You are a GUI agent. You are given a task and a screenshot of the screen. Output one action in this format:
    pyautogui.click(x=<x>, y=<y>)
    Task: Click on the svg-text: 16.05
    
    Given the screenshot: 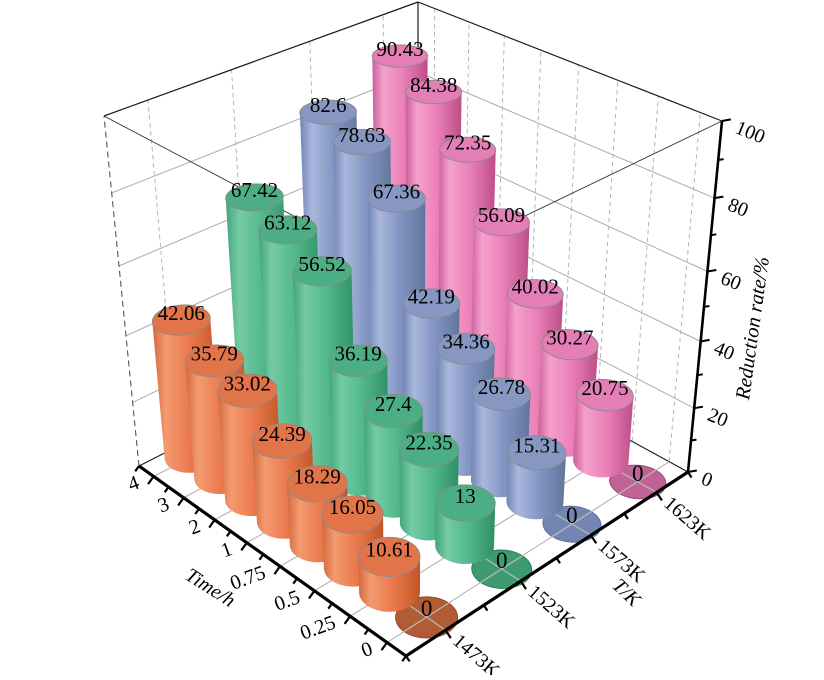 What is the action you would take?
    pyautogui.click(x=352, y=507)
    